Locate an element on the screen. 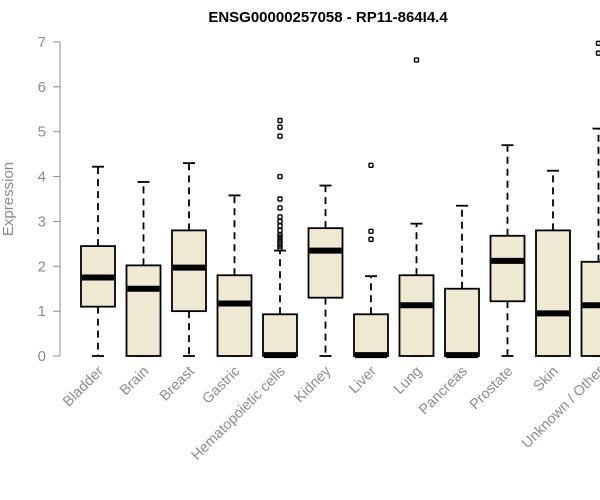  x-tick-label: Kidney is located at coordinates (313, 384).